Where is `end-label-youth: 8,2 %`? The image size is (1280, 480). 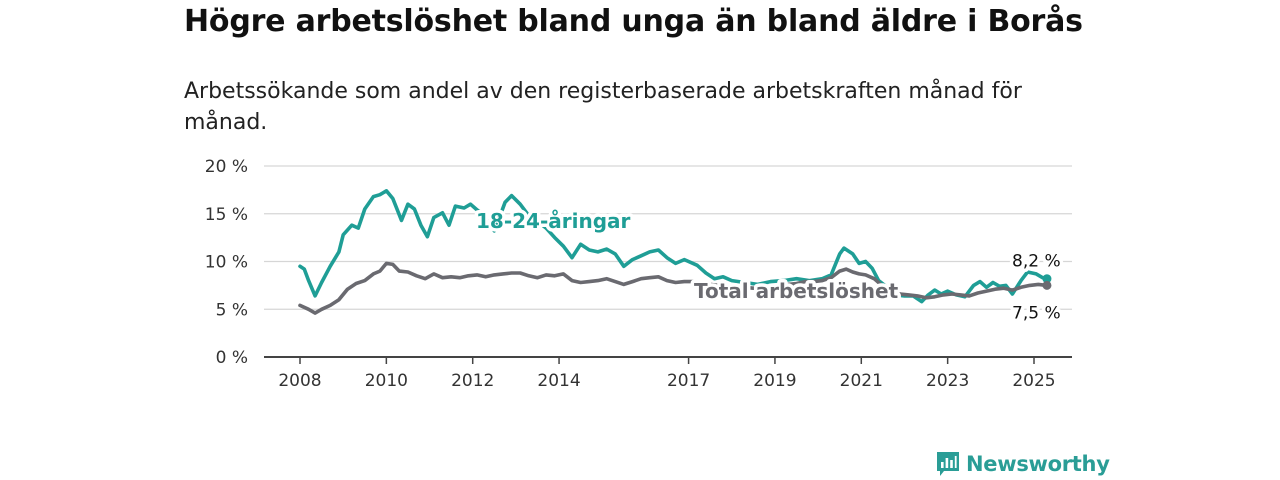
end-label-youth: 8,2 % is located at coordinates (1036, 262).